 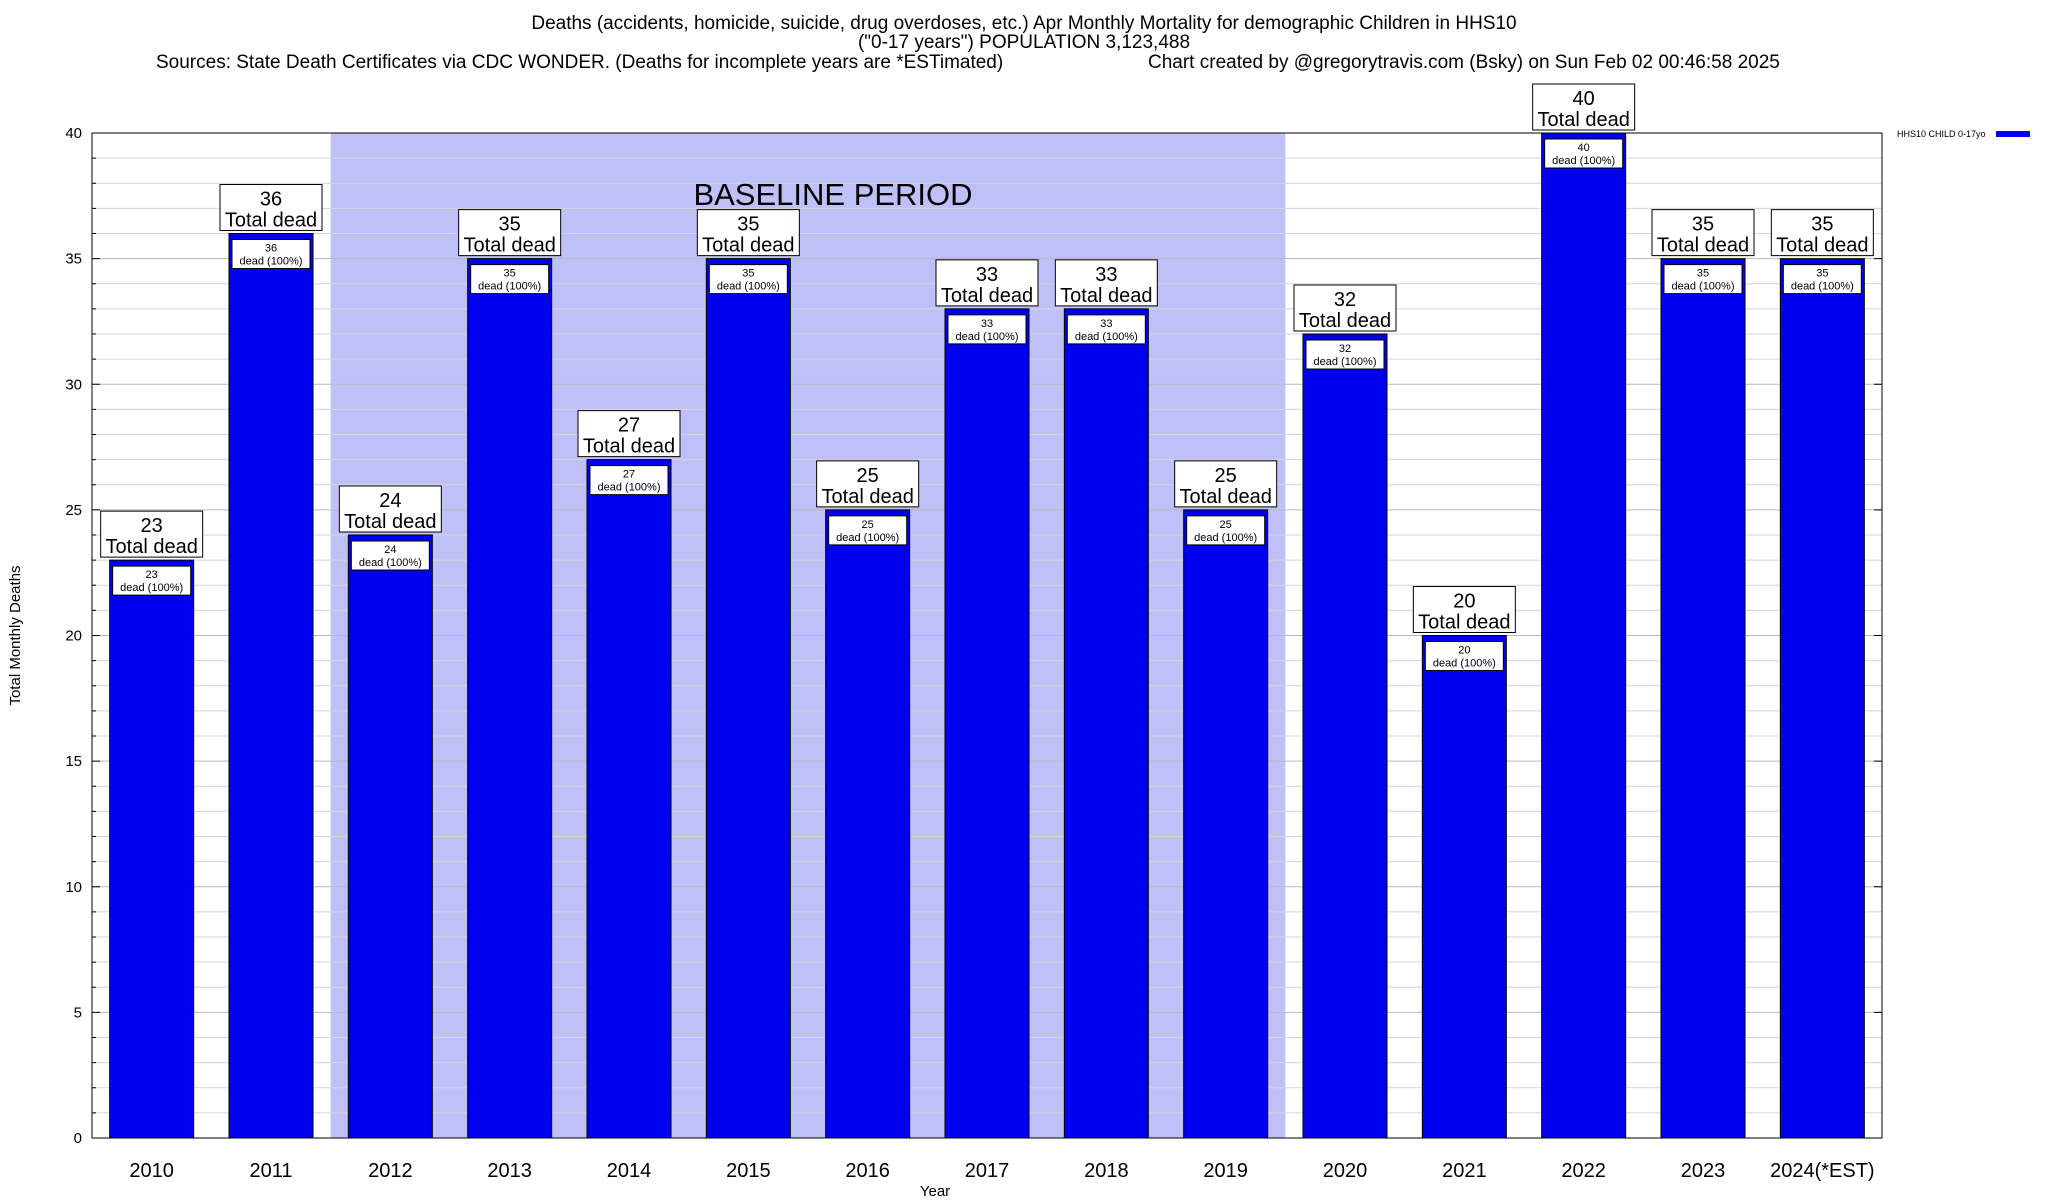 I want to click on inner-label-value: 36, so click(x=271, y=249).